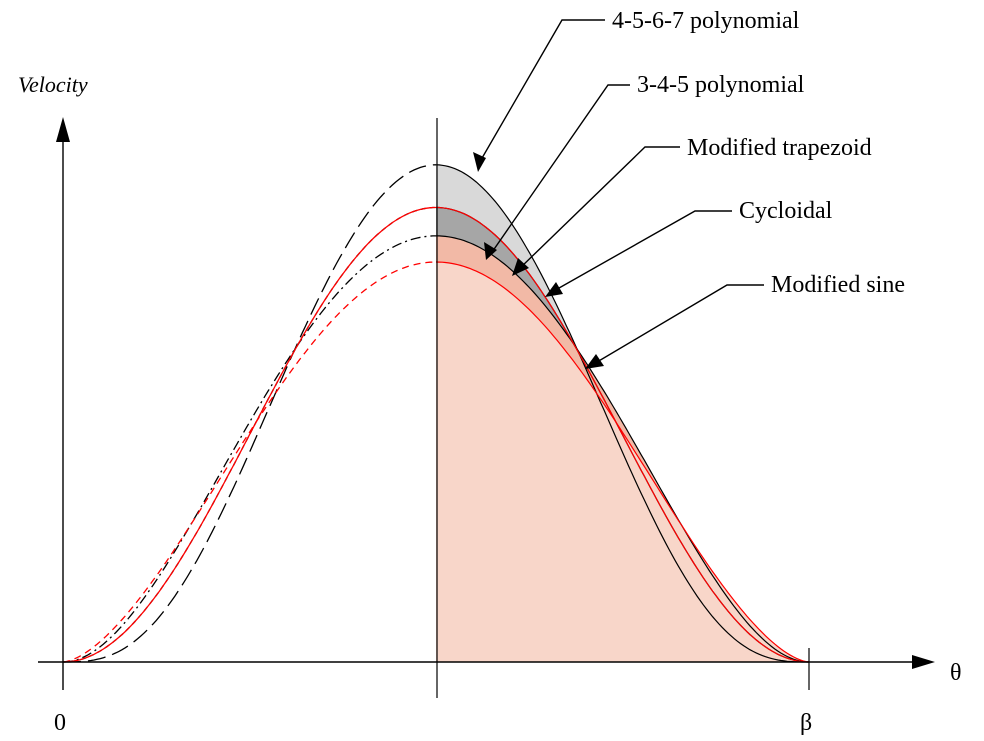 Image resolution: width=984 pixels, height=741 pixels. What do you see at coordinates (490, 251) in the screenshot?
I see `arrowhead-345-icon` at bounding box center [490, 251].